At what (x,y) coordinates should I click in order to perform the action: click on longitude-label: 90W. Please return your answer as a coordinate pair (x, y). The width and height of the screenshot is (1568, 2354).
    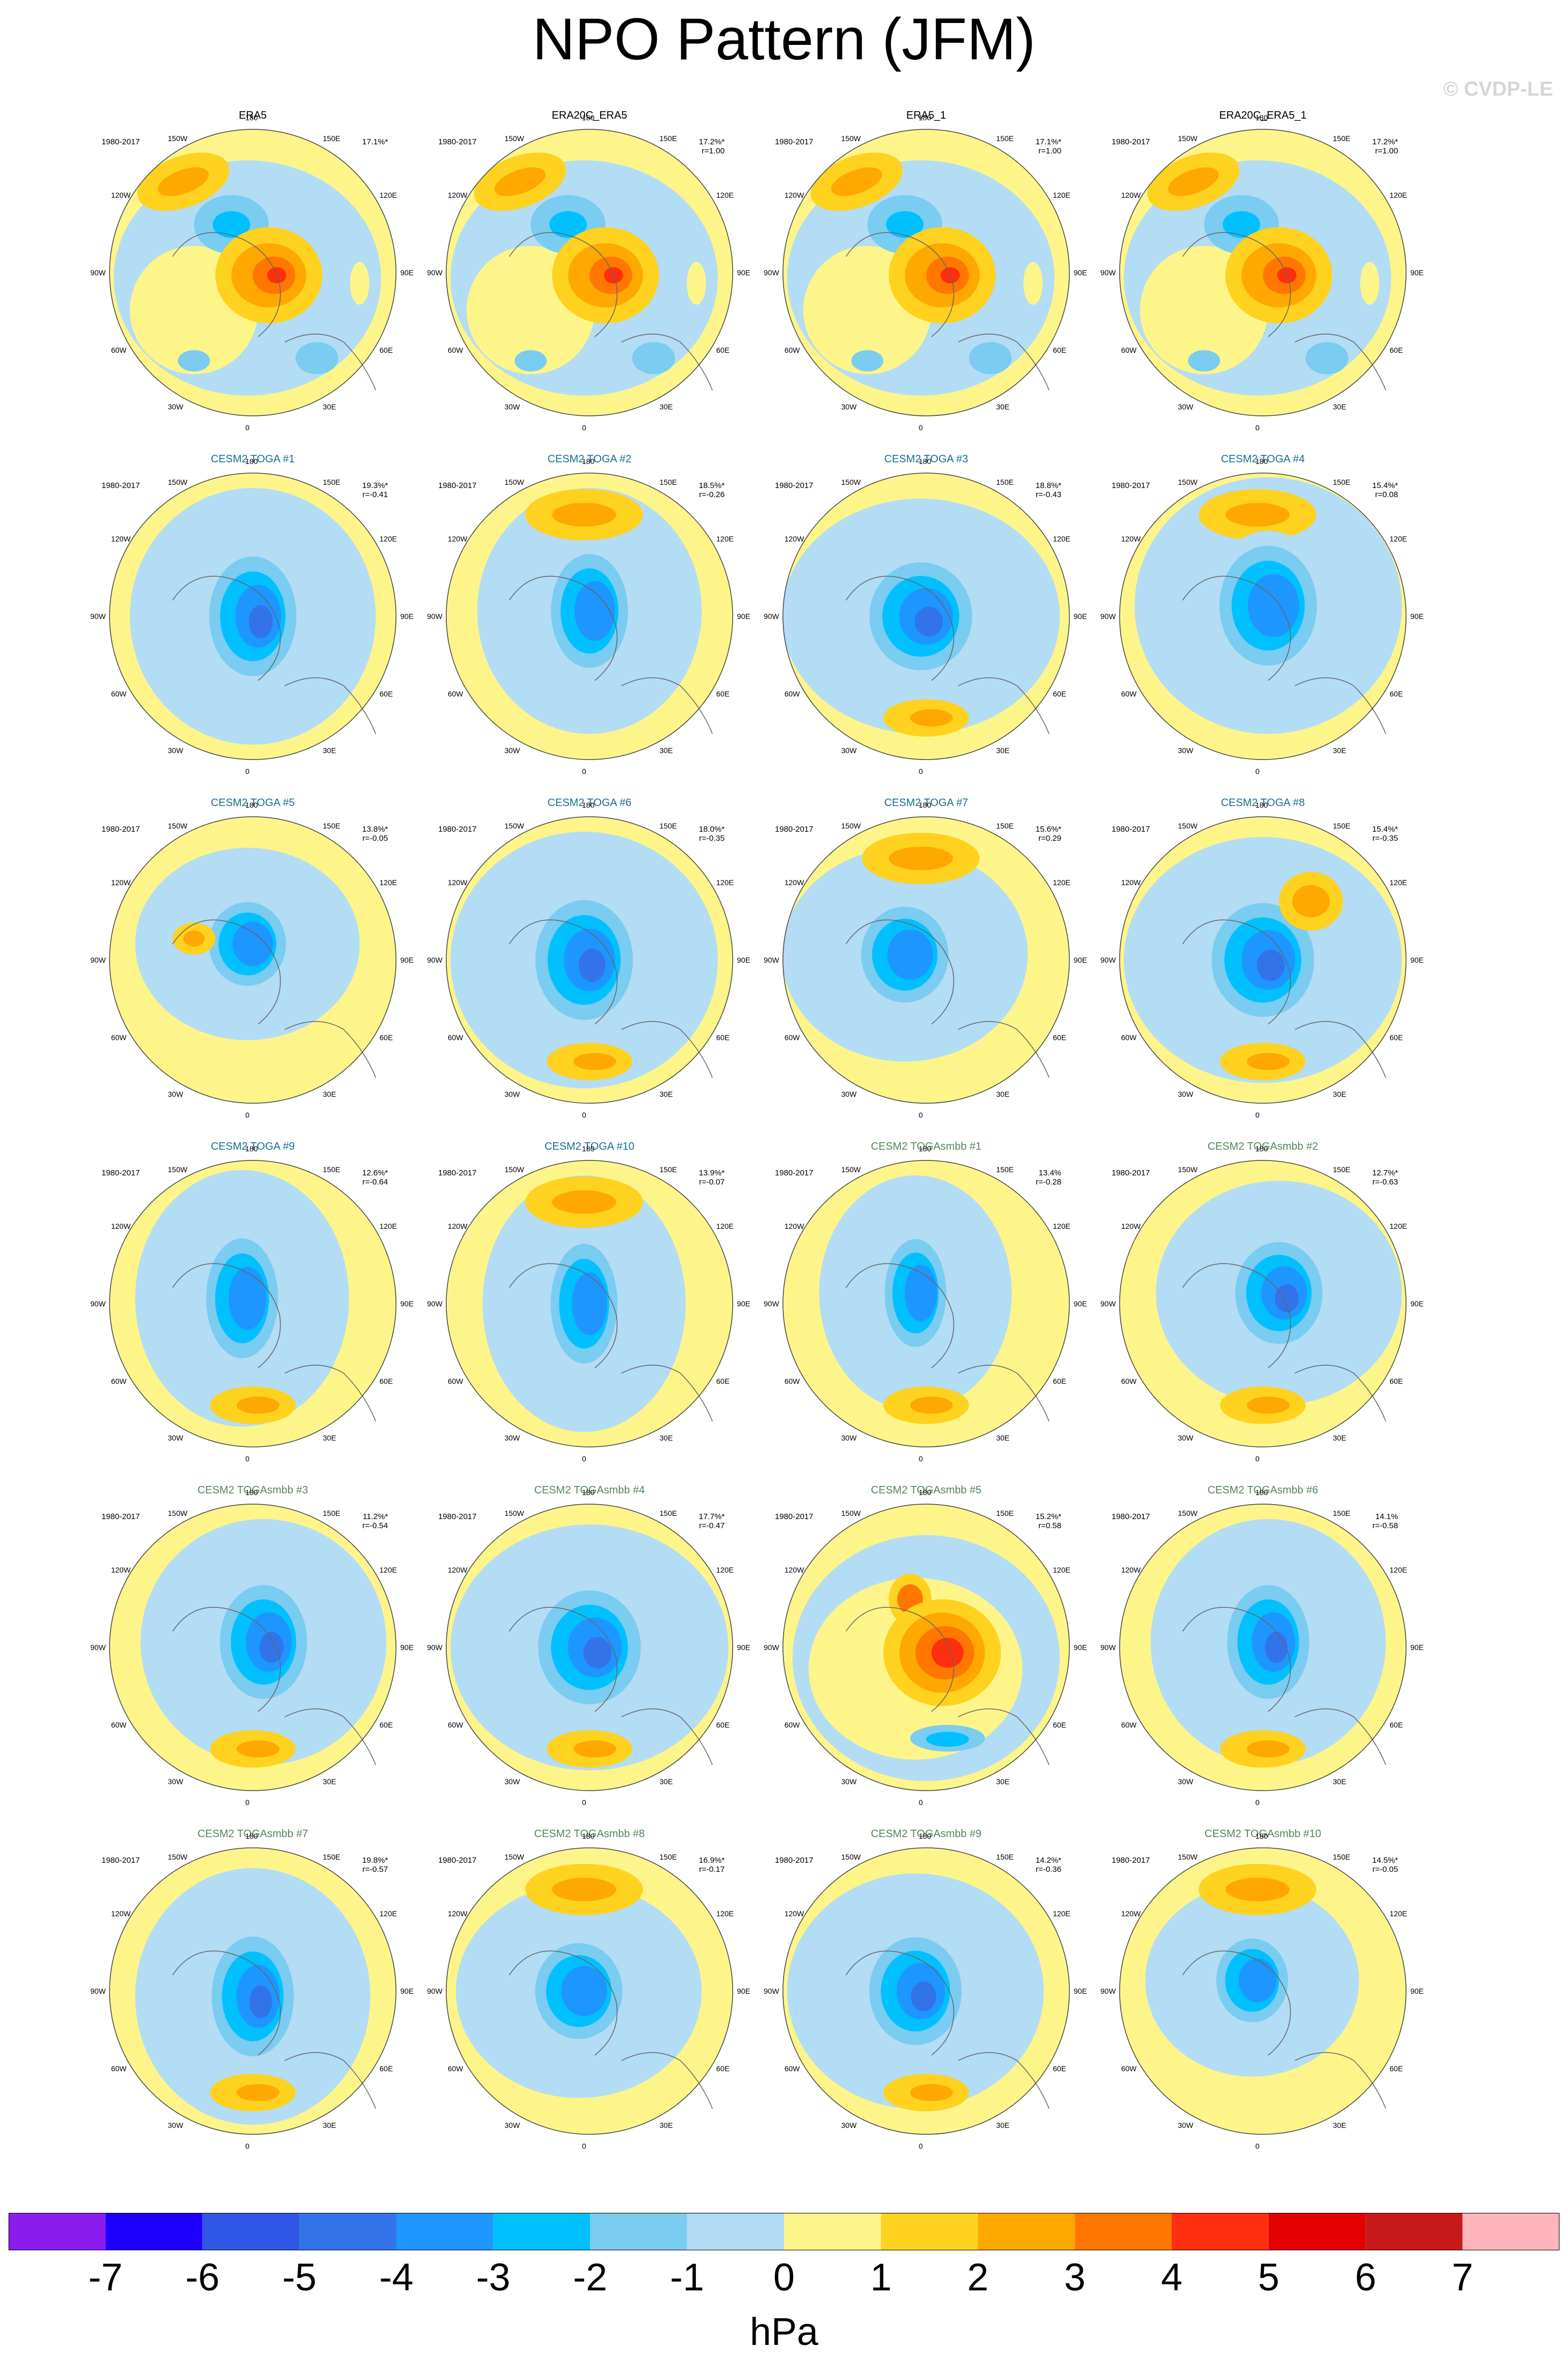
    Looking at the image, I should click on (98, 1303).